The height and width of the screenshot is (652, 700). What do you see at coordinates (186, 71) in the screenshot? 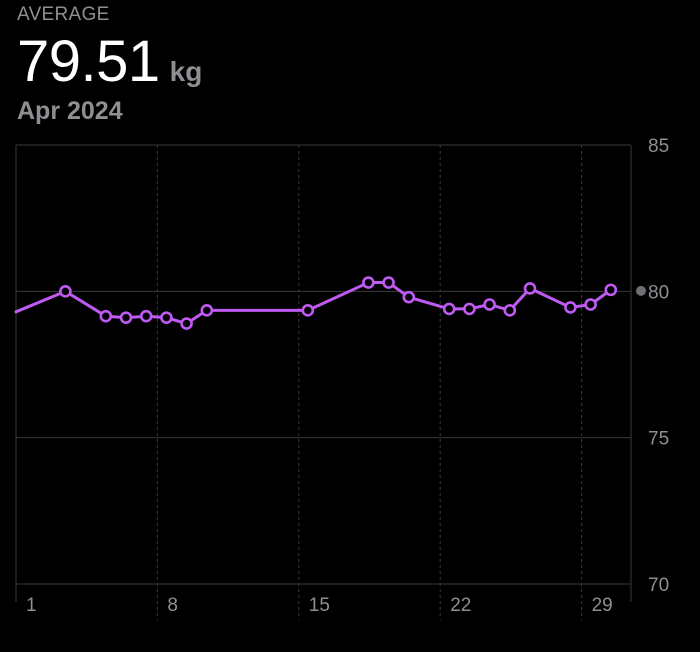
I see `average-unit: kg` at bounding box center [186, 71].